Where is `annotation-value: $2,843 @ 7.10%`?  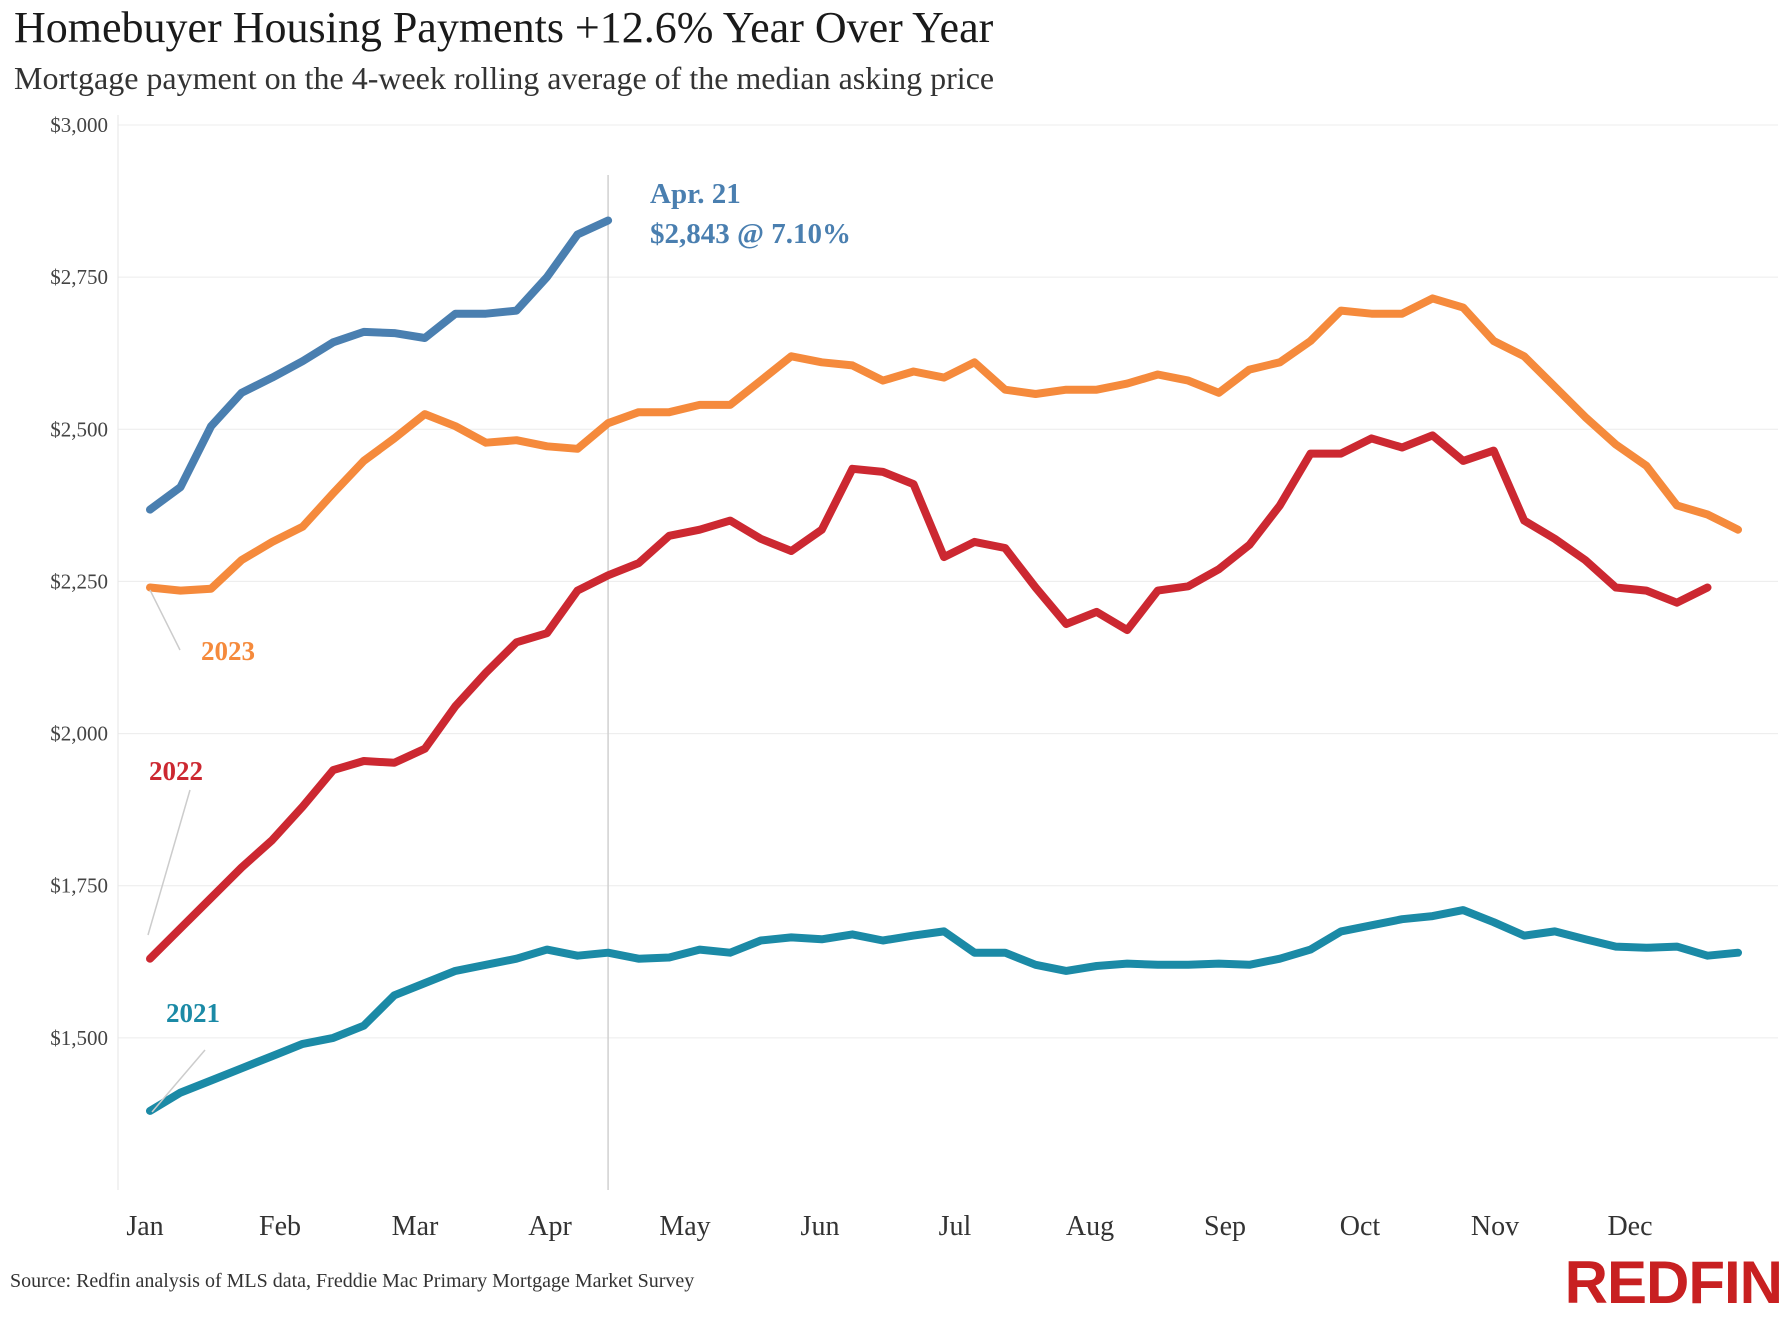
annotation-value: $2,843 @ 7.10% is located at coordinates (750, 234).